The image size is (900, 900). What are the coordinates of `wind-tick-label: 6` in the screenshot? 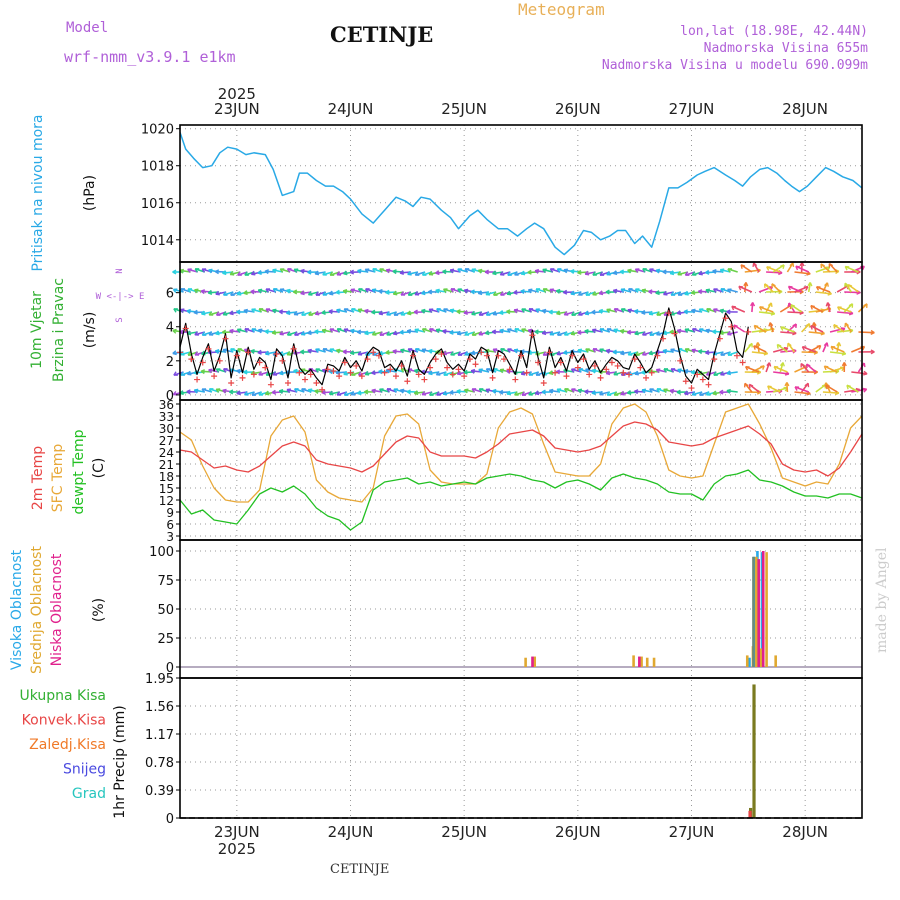 It's located at (170, 294).